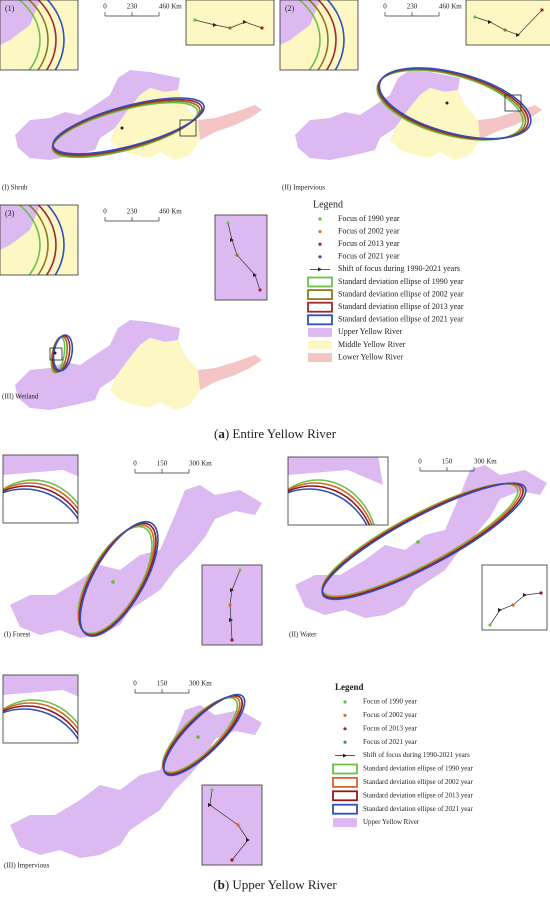  Describe the element at coordinates (370, 331) in the screenshot. I see `legend-label: Upper Yellow River` at that location.